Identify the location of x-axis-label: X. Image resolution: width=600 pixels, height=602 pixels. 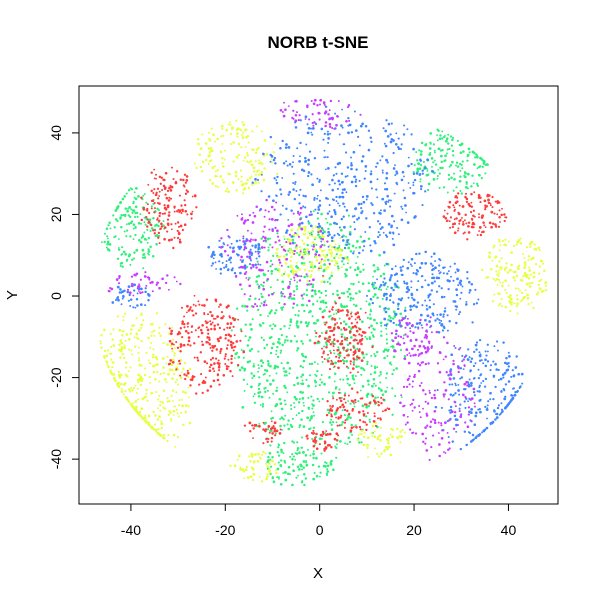
(318, 573).